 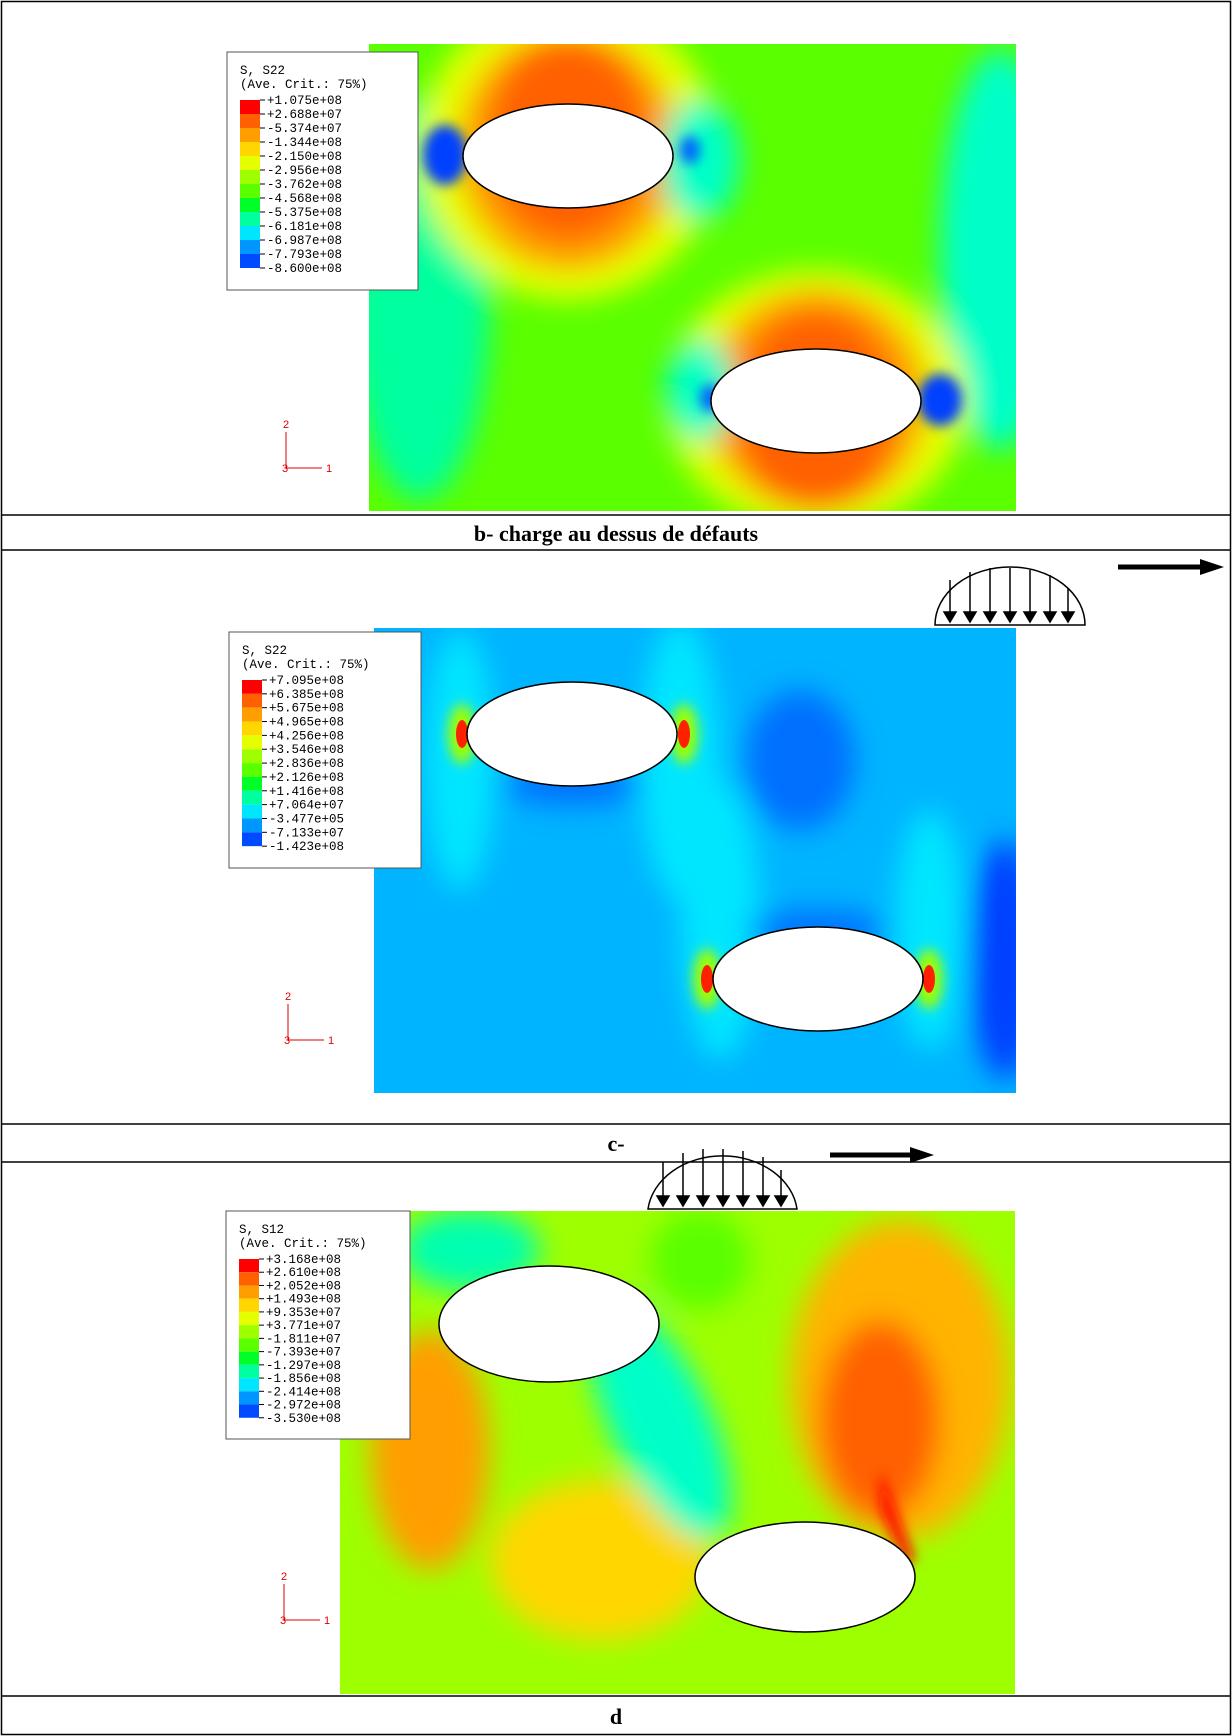 I want to click on legend-value: -3.477e+05, so click(x=306, y=819).